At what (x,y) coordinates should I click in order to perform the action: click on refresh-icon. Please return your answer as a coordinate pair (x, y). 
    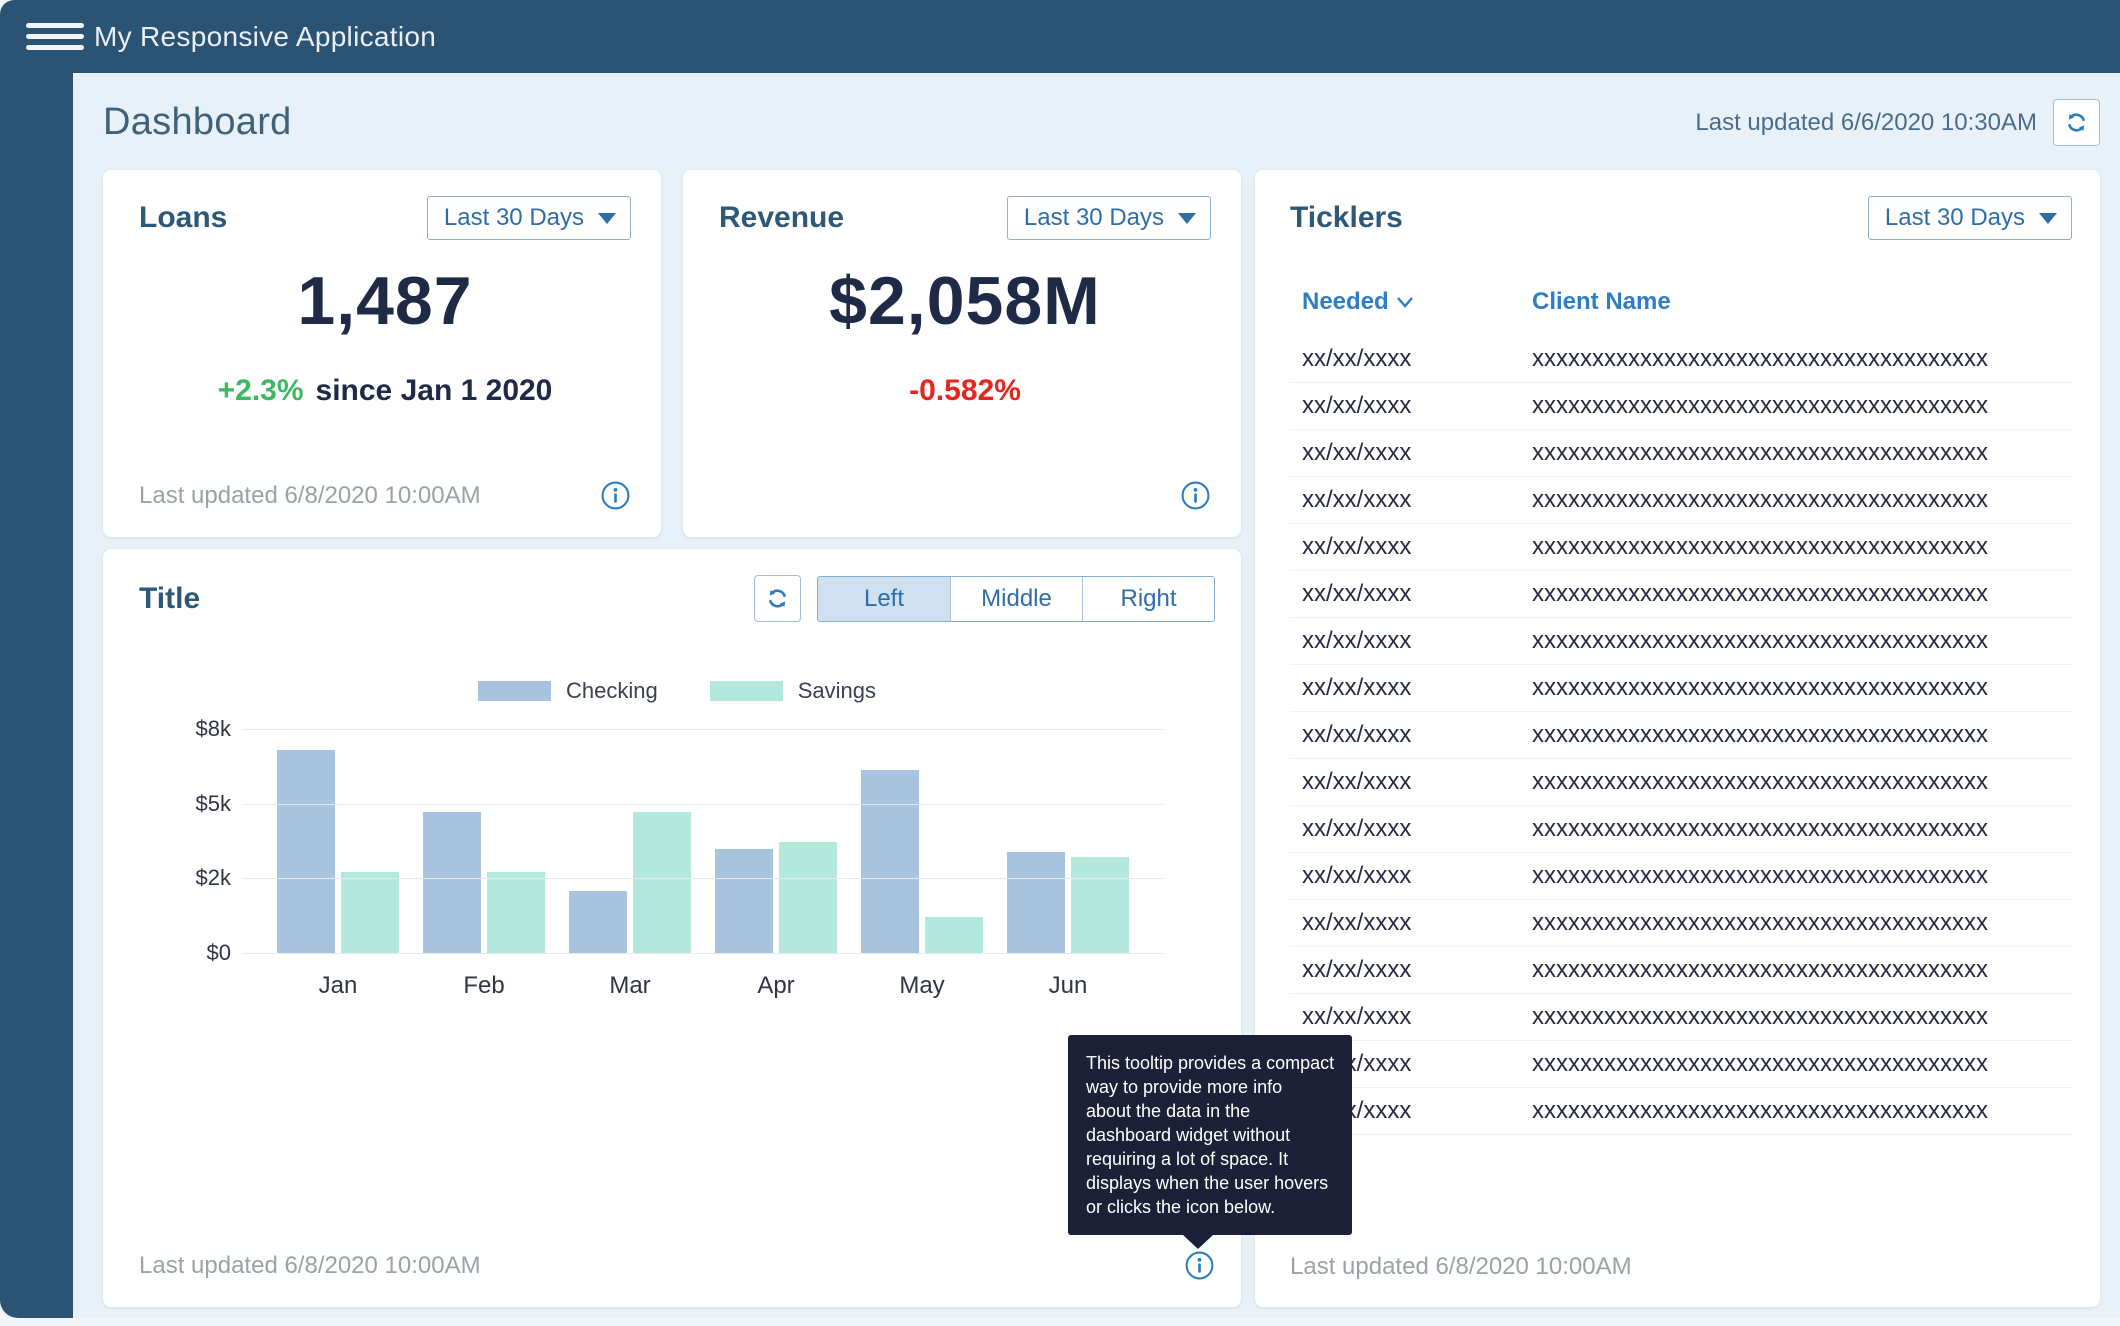
    Looking at the image, I should click on (777, 598).